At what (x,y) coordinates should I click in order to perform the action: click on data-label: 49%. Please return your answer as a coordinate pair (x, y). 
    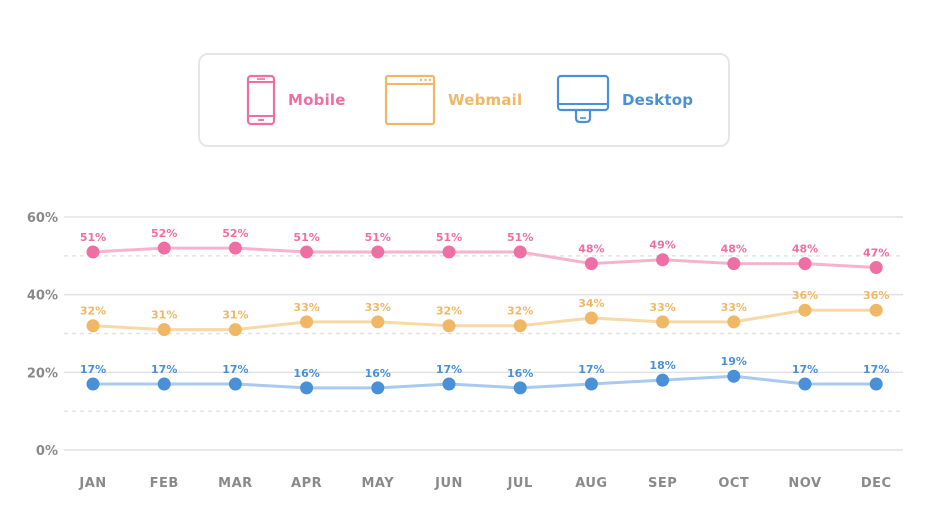
    Looking at the image, I should click on (662, 245).